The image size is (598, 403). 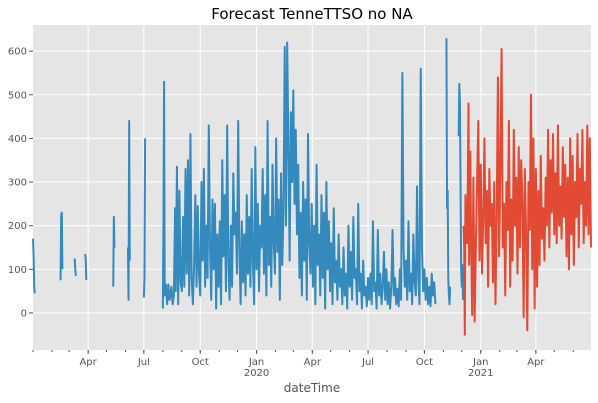 I want to click on x-tick-year-label: 2021, so click(x=480, y=373).